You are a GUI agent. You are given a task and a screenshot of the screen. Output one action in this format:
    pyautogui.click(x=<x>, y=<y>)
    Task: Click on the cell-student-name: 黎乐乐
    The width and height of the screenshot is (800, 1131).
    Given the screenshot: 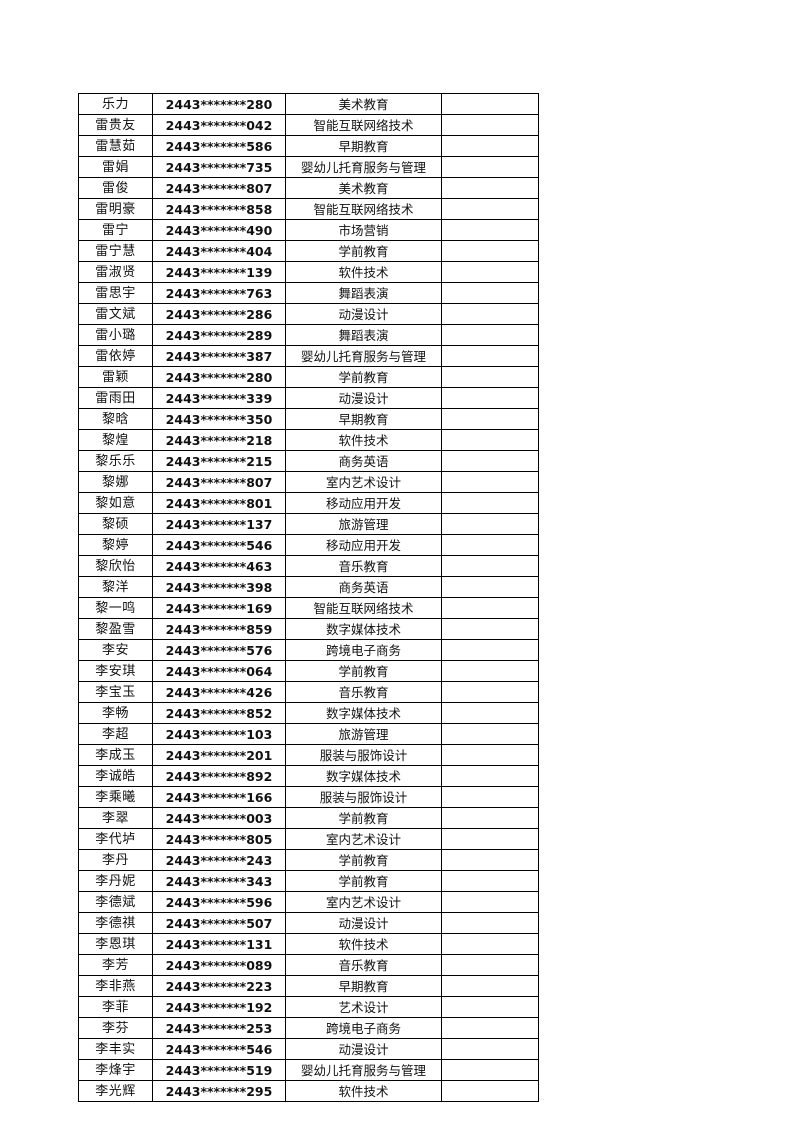 What is the action you would take?
    pyautogui.click(x=115, y=461)
    